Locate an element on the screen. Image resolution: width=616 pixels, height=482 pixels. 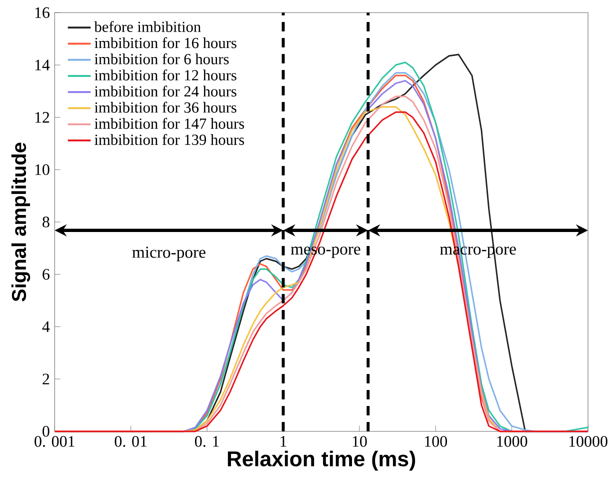
y-tick-label: 12 is located at coordinates (42, 117).